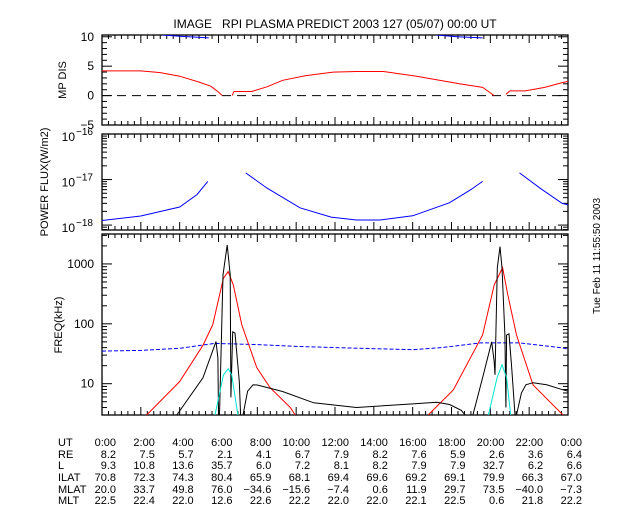 The image size is (640, 512). I want to click on series-blue, so click(322, 37).